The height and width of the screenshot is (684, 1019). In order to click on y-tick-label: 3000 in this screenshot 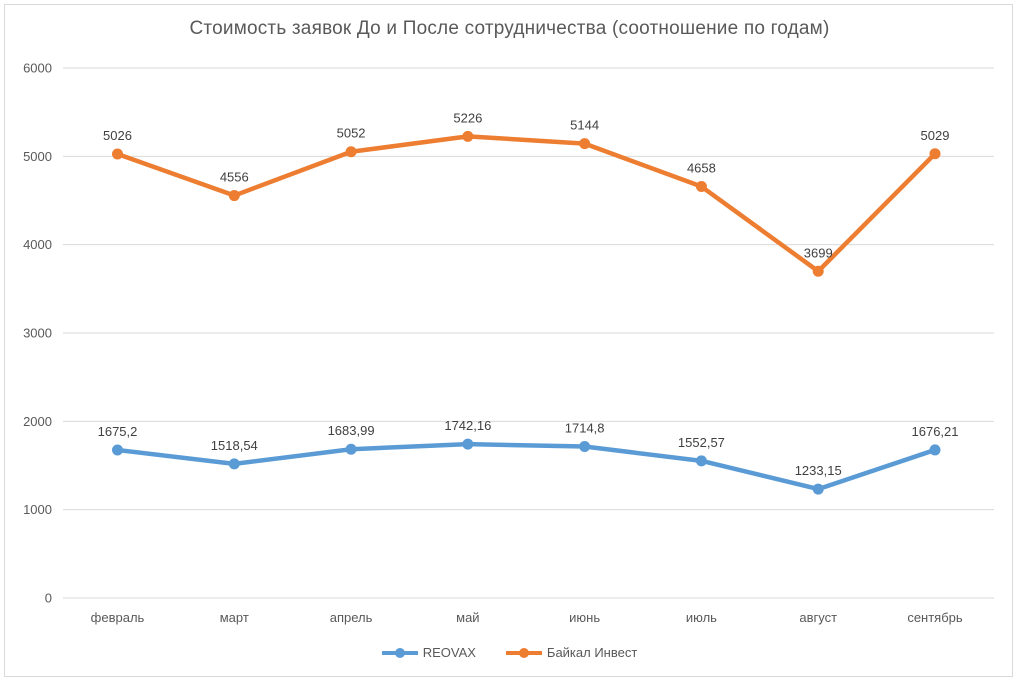, I will do `click(37, 333)`.